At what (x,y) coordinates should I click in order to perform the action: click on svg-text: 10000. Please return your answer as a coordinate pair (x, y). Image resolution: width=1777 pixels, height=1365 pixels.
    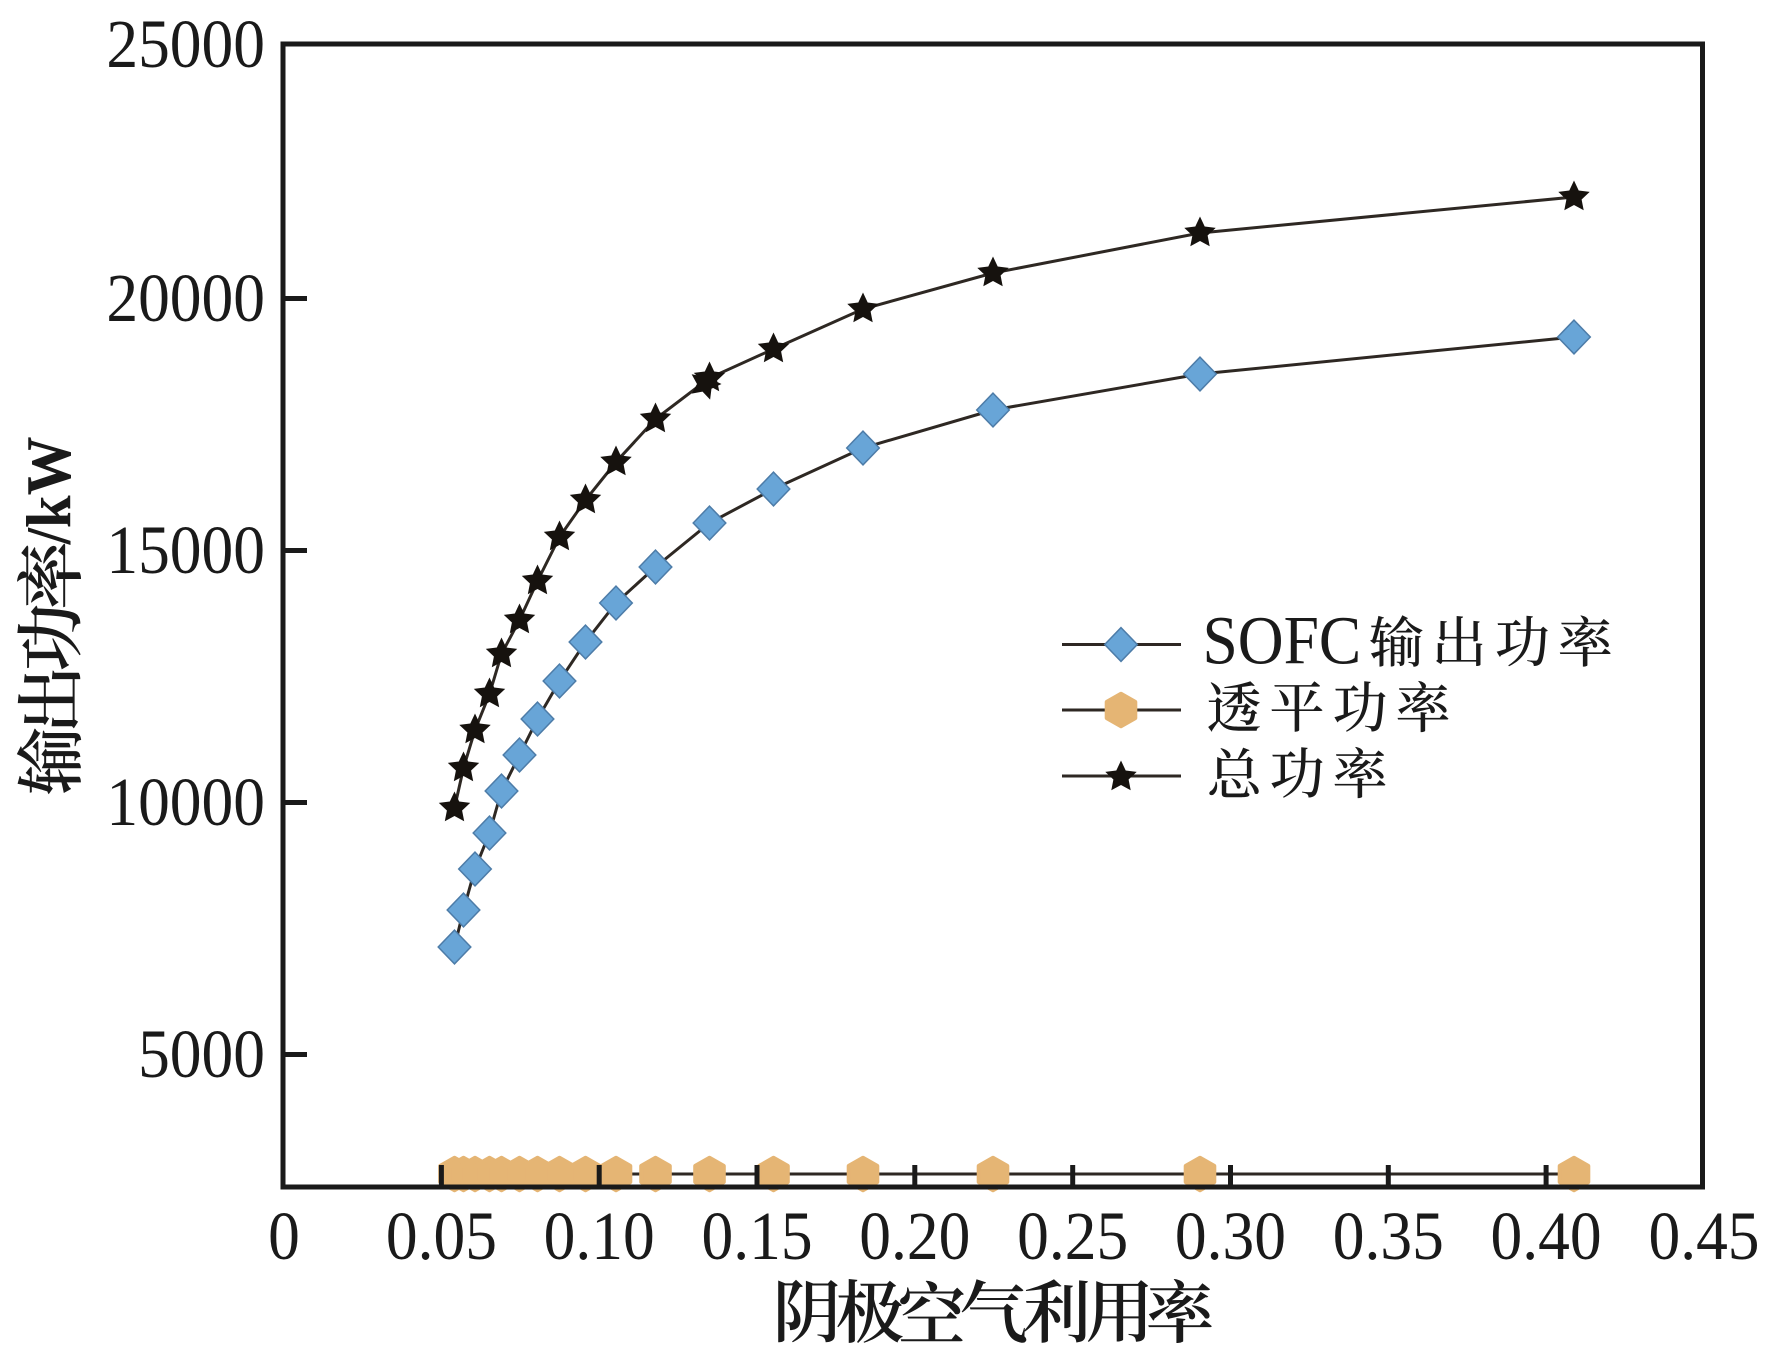
    Looking at the image, I should click on (185, 803).